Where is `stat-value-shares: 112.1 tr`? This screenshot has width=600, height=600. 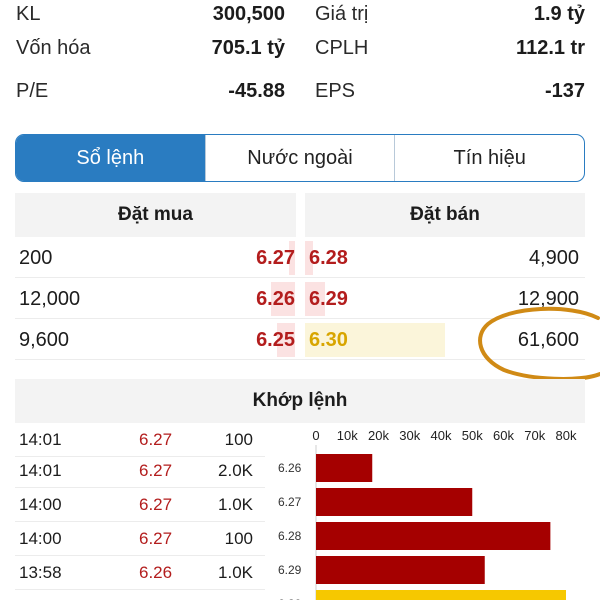 stat-value-shares: 112.1 tr is located at coordinates (550, 48).